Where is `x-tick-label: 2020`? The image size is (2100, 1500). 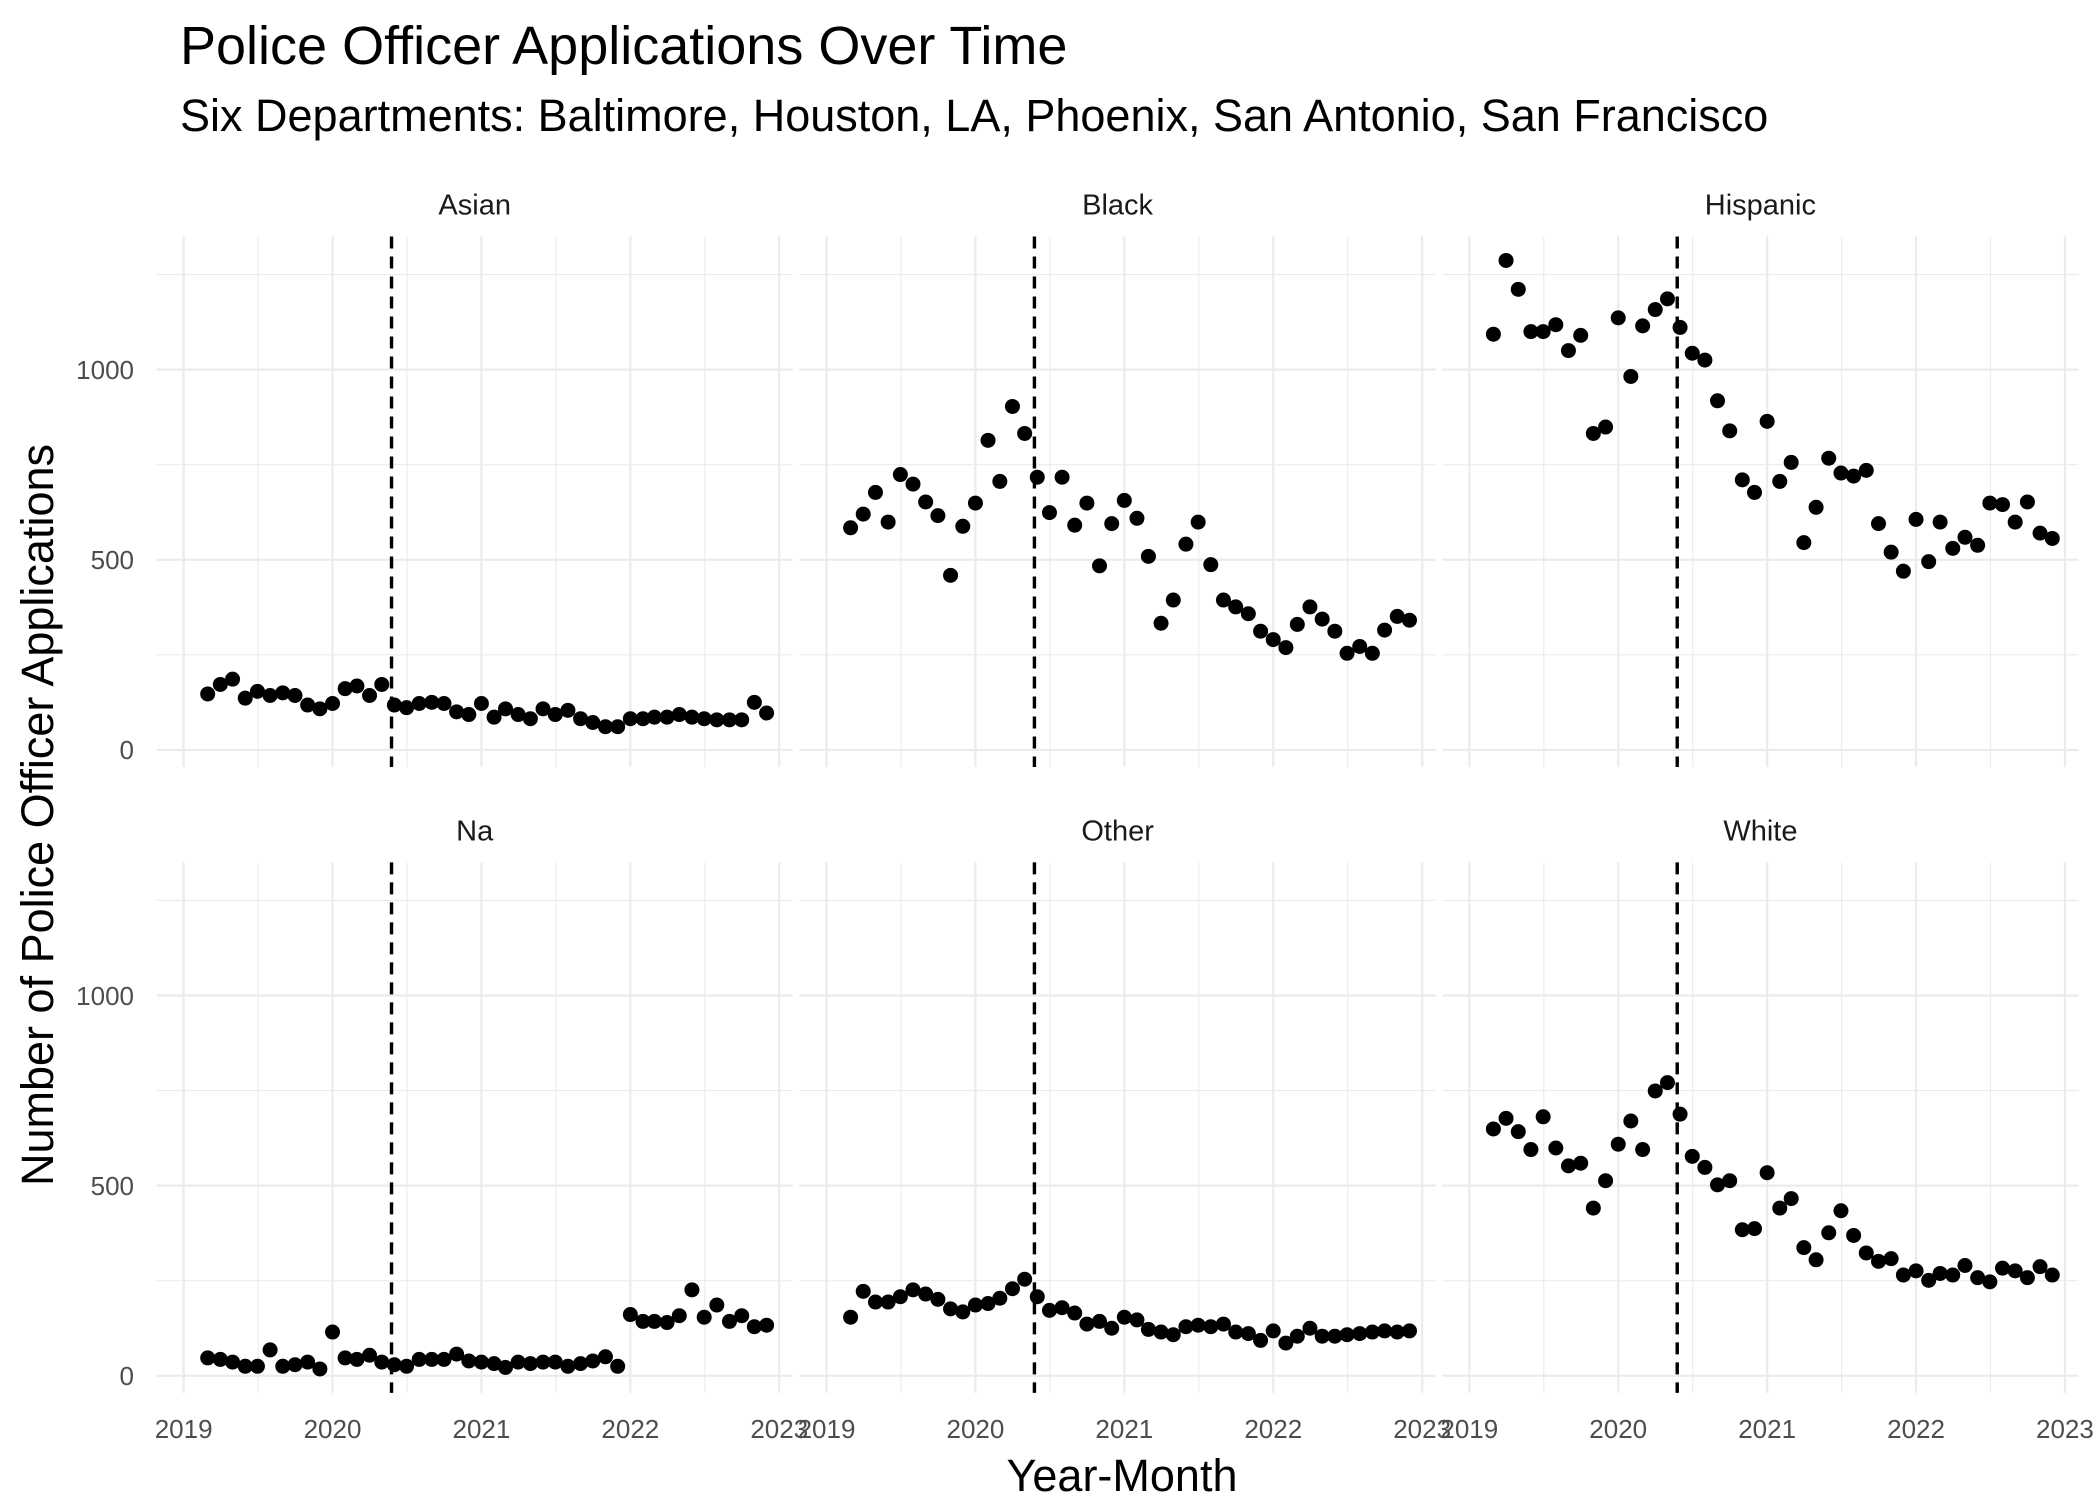 x-tick-label: 2020 is located at coordinates (1618, 1429).